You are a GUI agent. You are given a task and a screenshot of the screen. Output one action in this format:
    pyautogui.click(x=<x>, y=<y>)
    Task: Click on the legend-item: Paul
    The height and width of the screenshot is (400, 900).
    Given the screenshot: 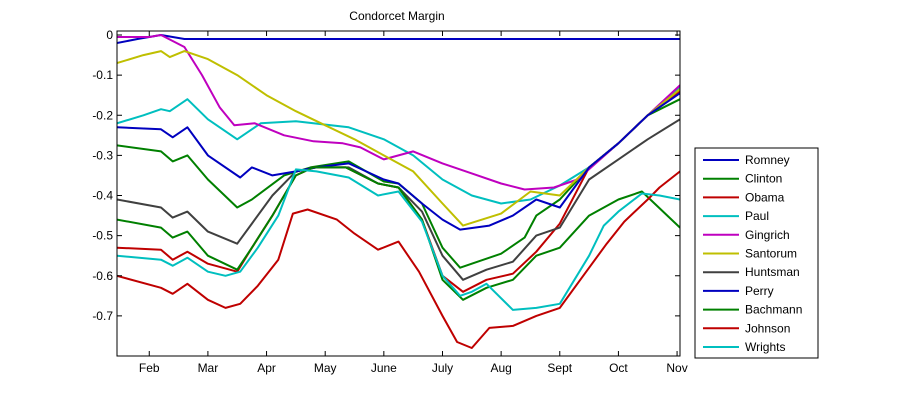 What is the action you would take?
    pyautogui.click(x=736, y=216)
    